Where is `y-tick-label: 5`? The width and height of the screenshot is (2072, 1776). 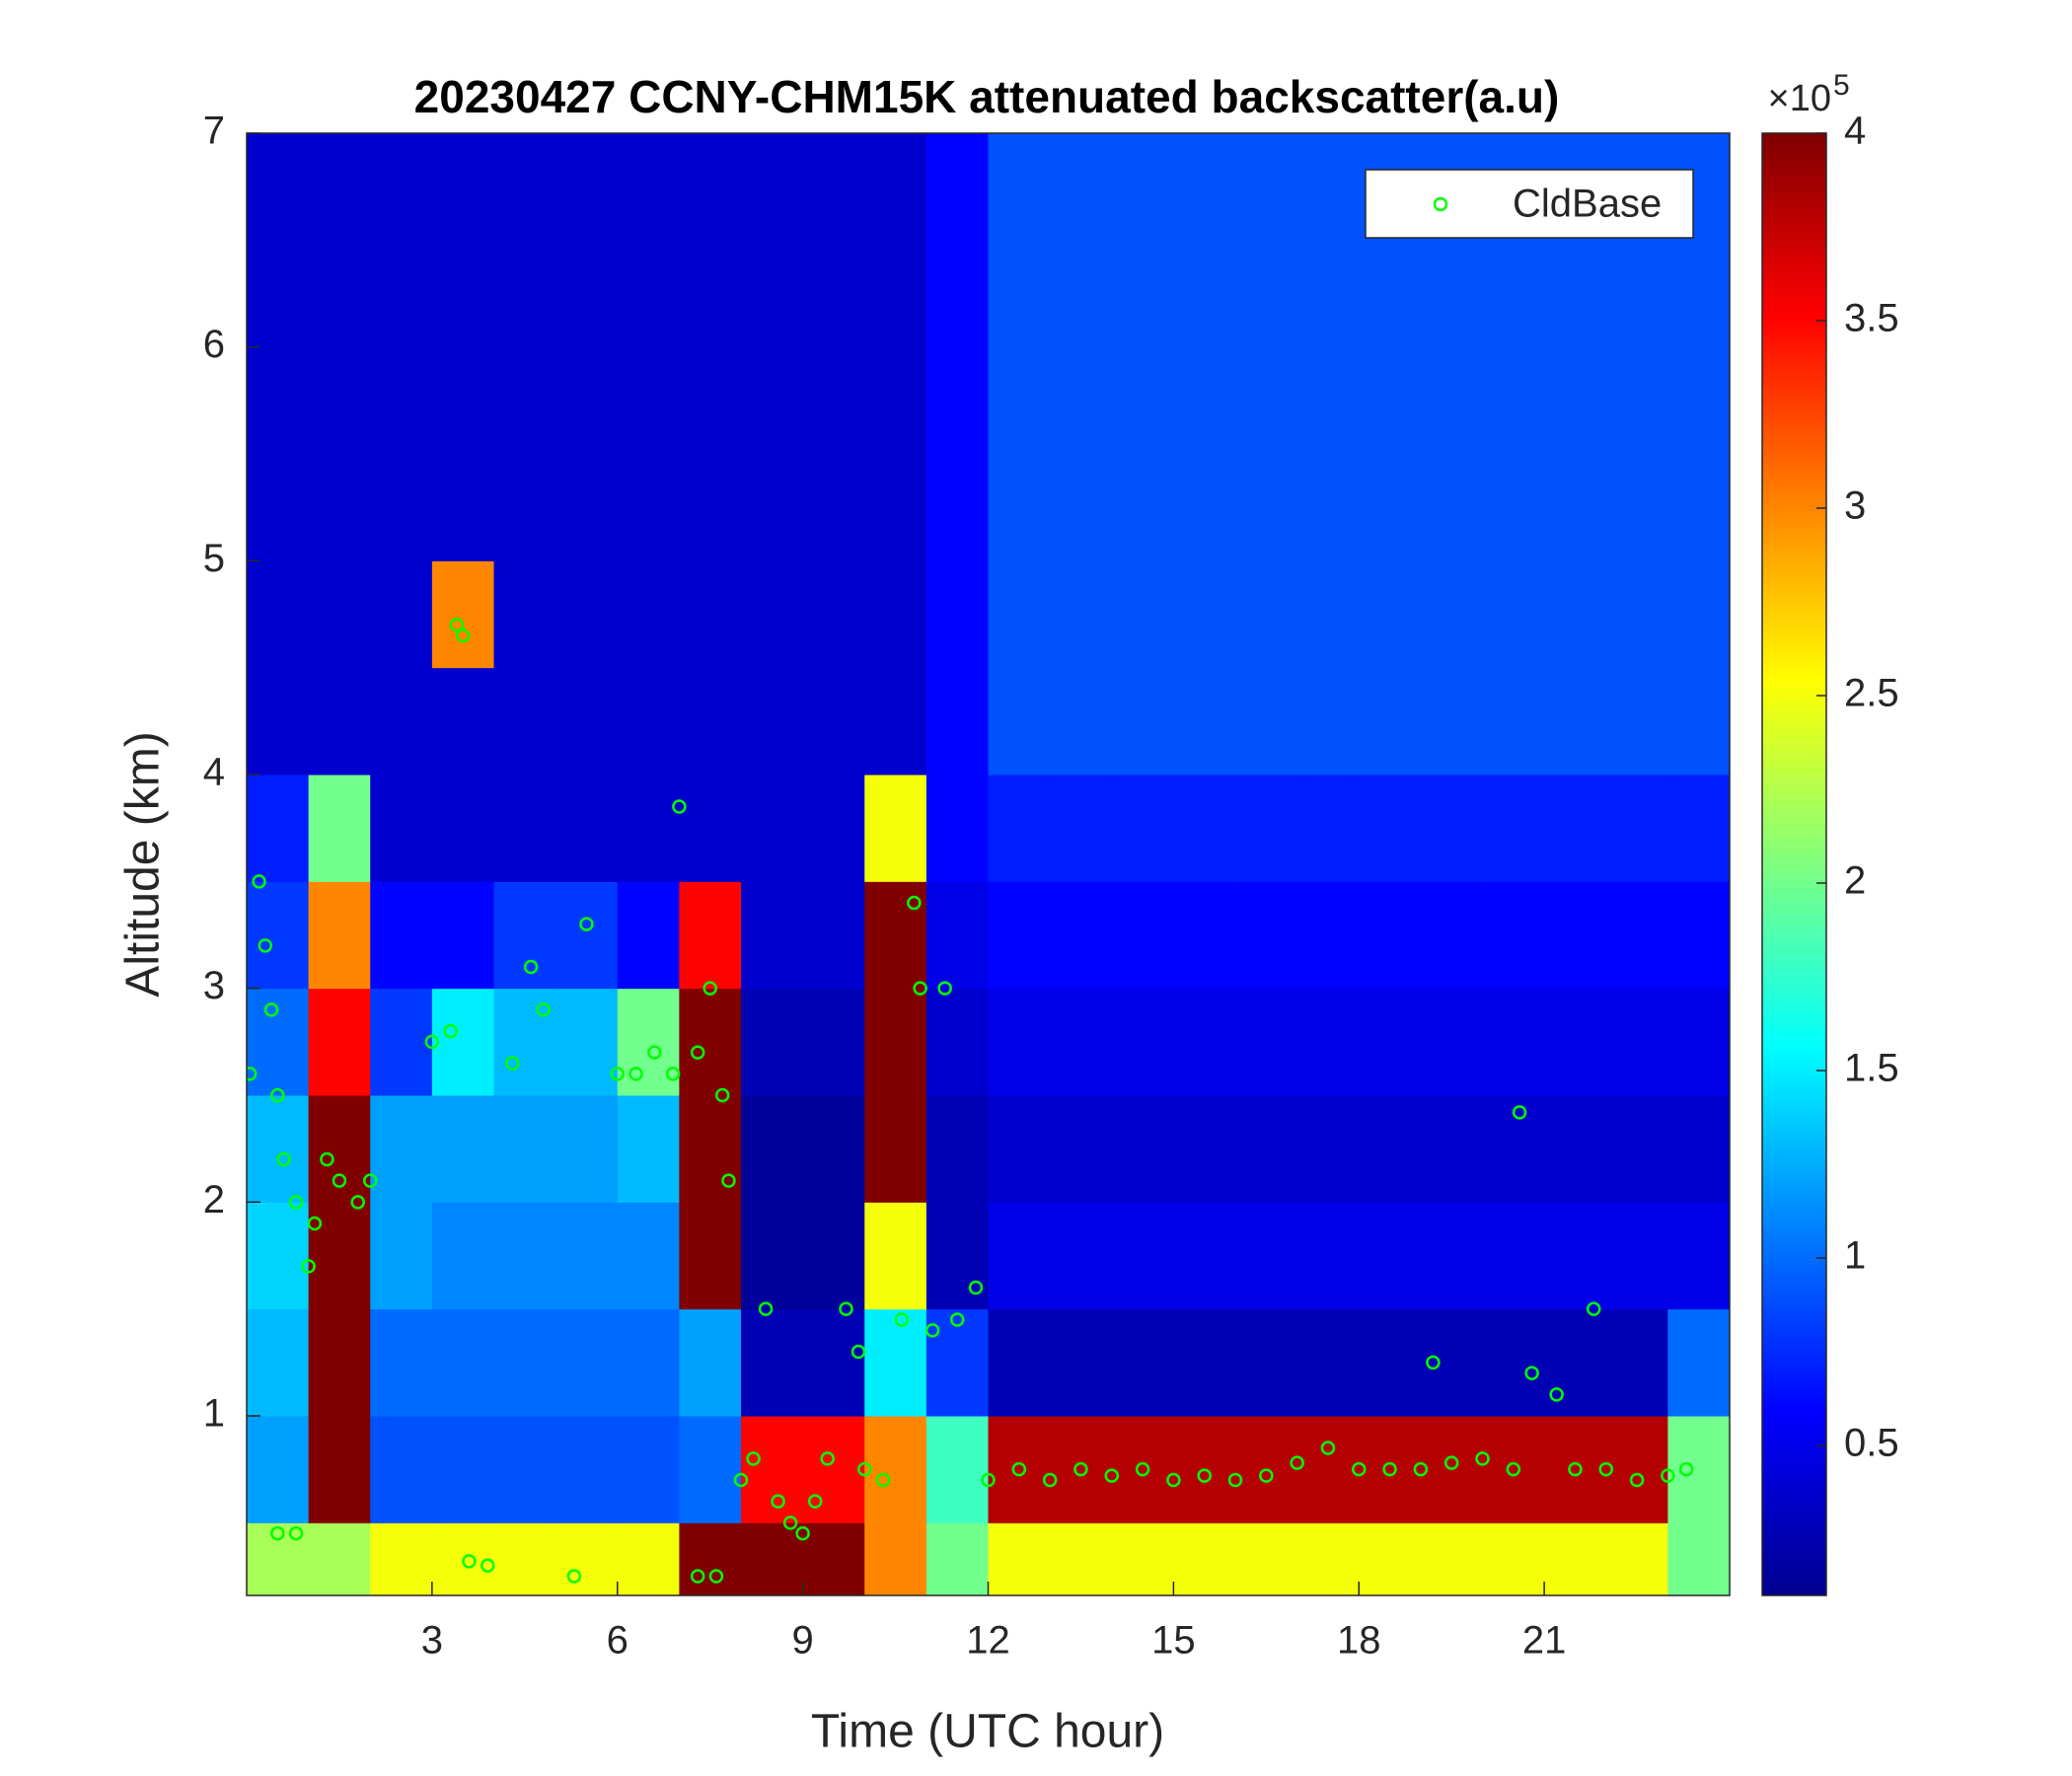
y-tick-label: 5 is located at coordinates (214, 558).